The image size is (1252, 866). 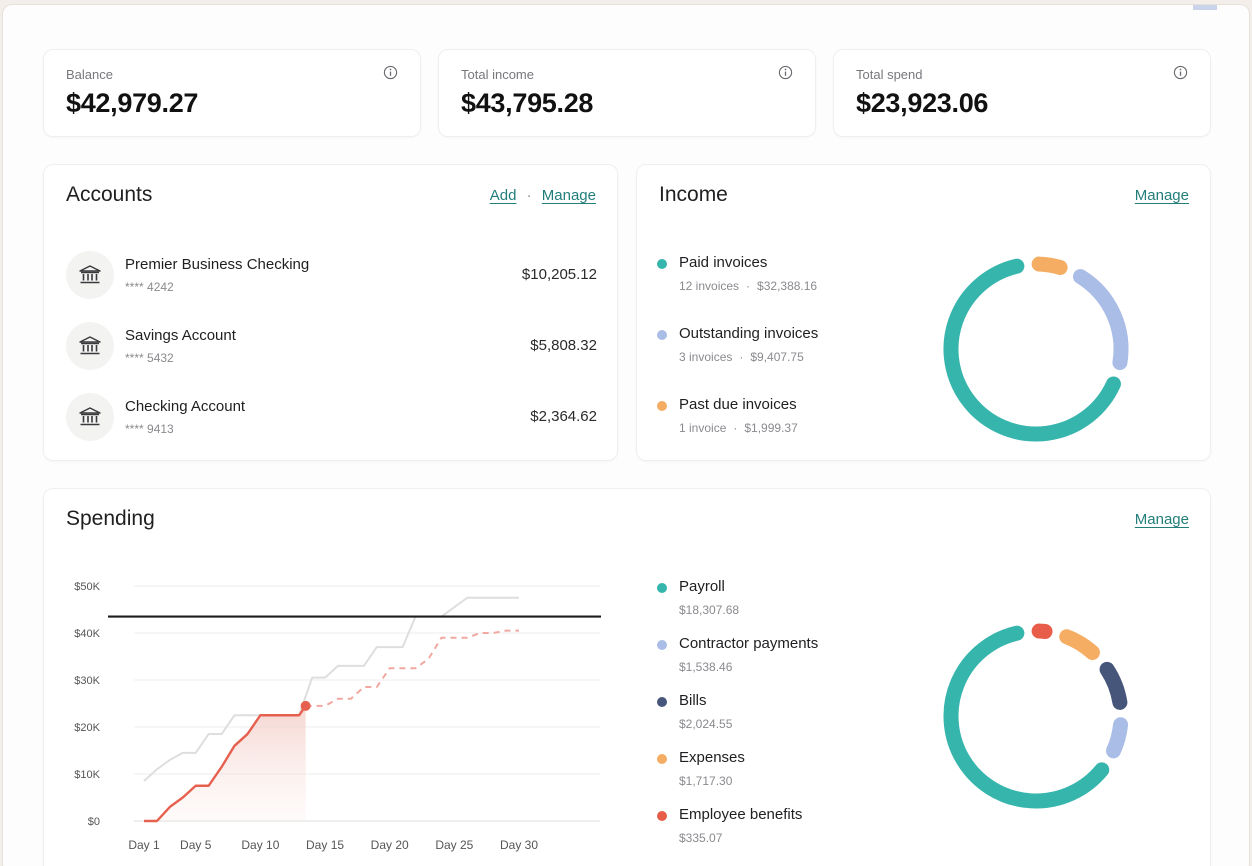 I want to click on total-income-label: Total income, so click(x=497, y=74).